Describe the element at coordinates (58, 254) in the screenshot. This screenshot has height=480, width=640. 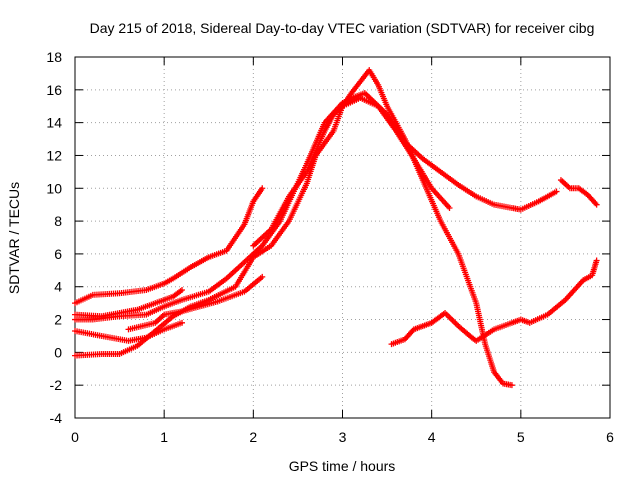
I see `y-tick-label: 6` at that location.